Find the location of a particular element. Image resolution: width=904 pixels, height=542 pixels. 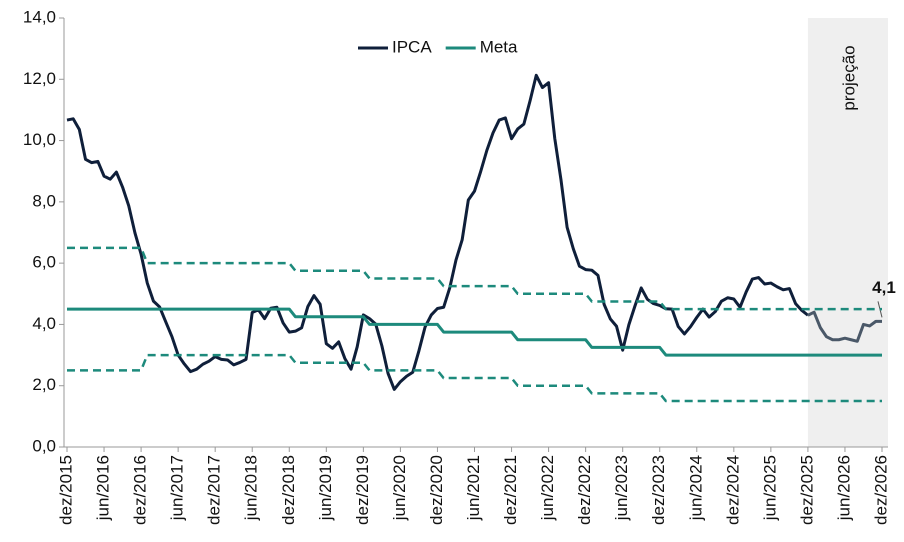

x-tick-label: dez/2017 is located at coordinates (214, 490).